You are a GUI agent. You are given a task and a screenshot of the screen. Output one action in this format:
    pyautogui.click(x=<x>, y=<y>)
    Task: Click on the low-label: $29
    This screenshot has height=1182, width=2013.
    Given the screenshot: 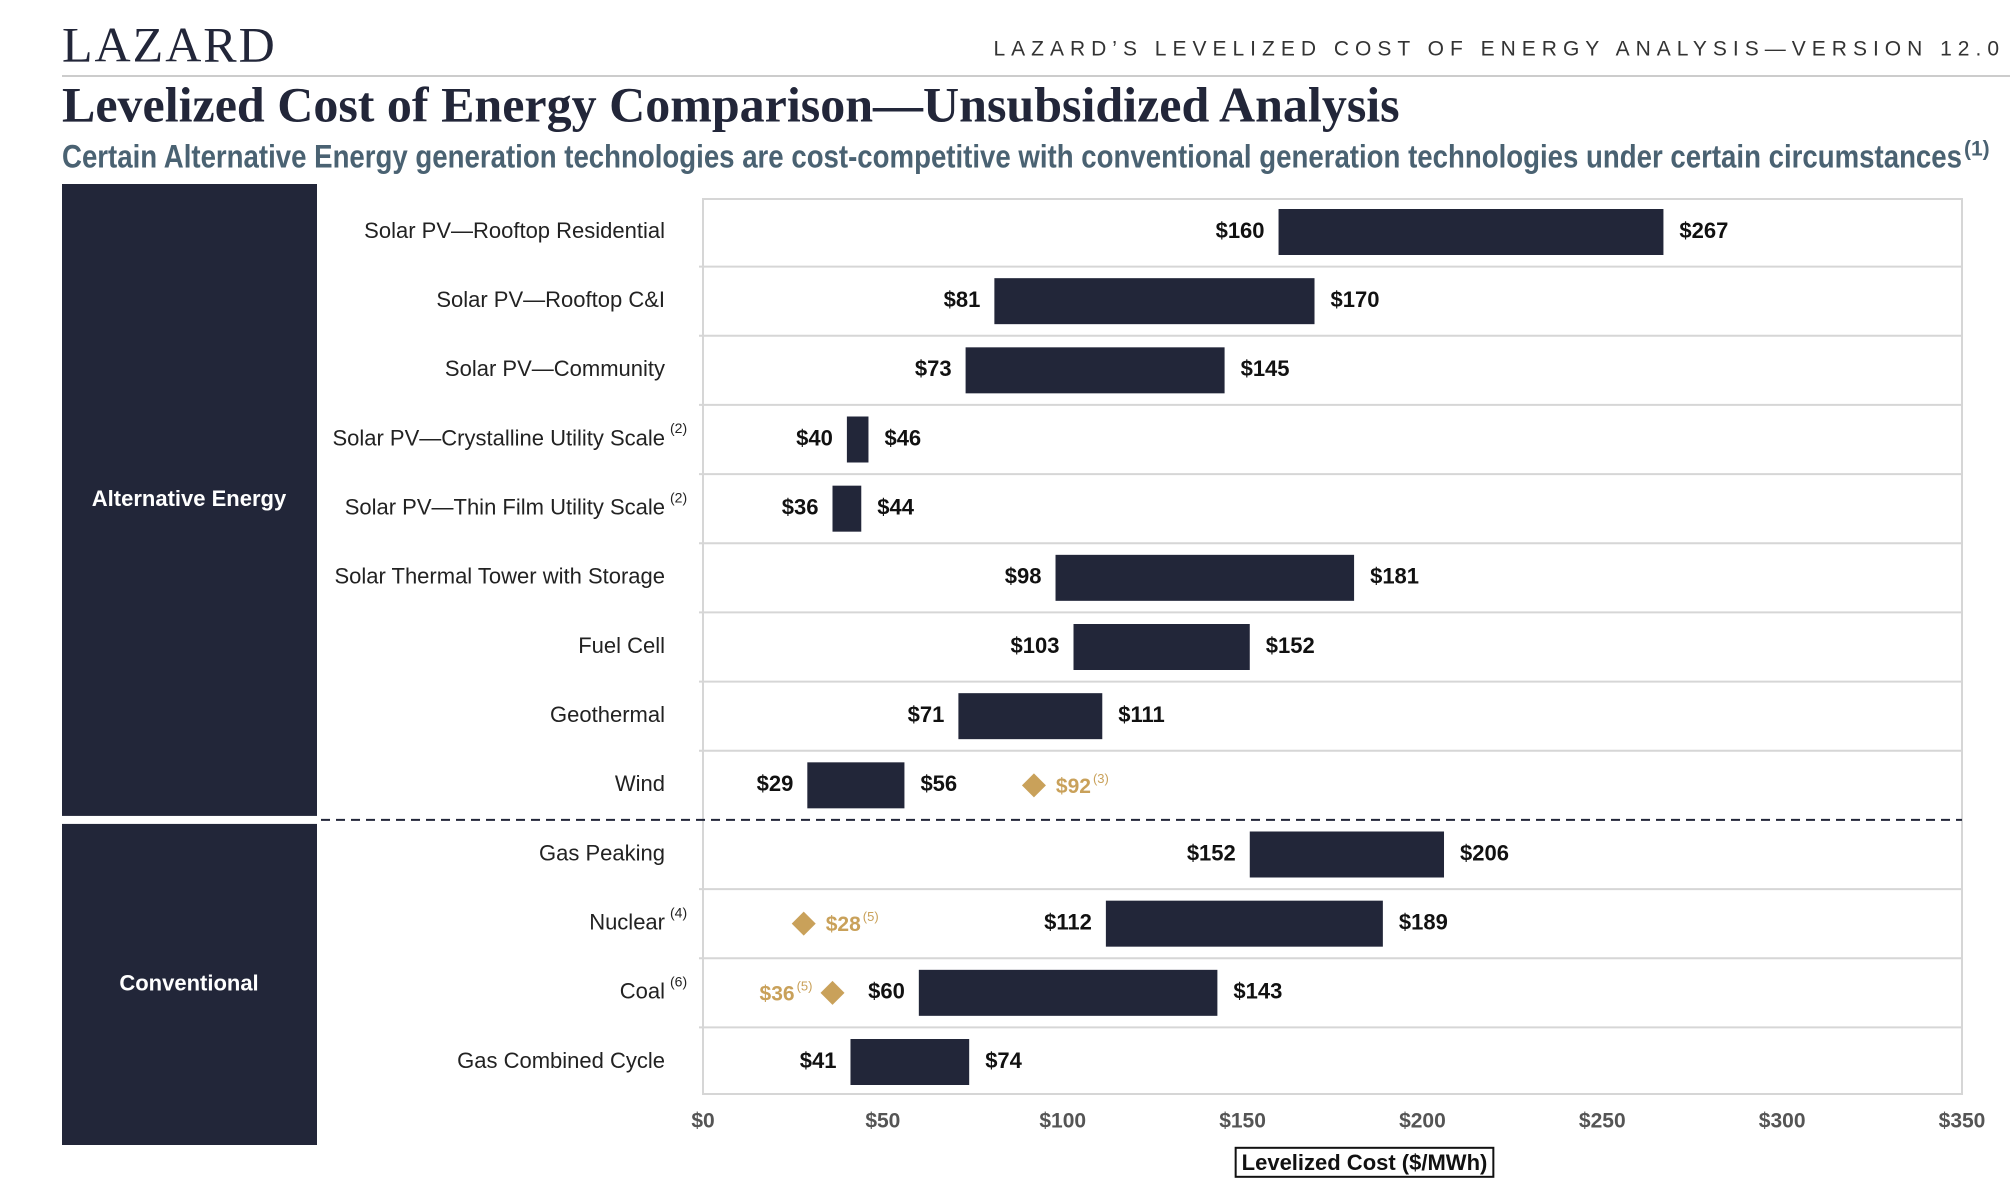 What is the action you would take?
    pyautogui.click(x=775, y=783)
    